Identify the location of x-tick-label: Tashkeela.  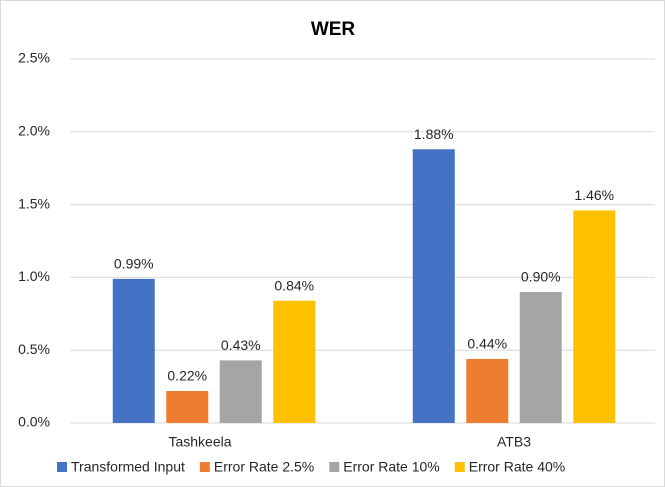
(199, 442).